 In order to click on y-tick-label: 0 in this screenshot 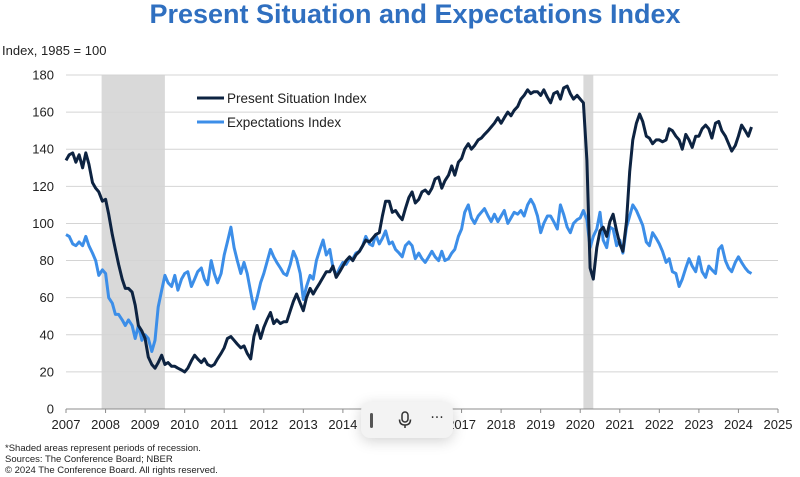, I will do `click(50, 409)`.